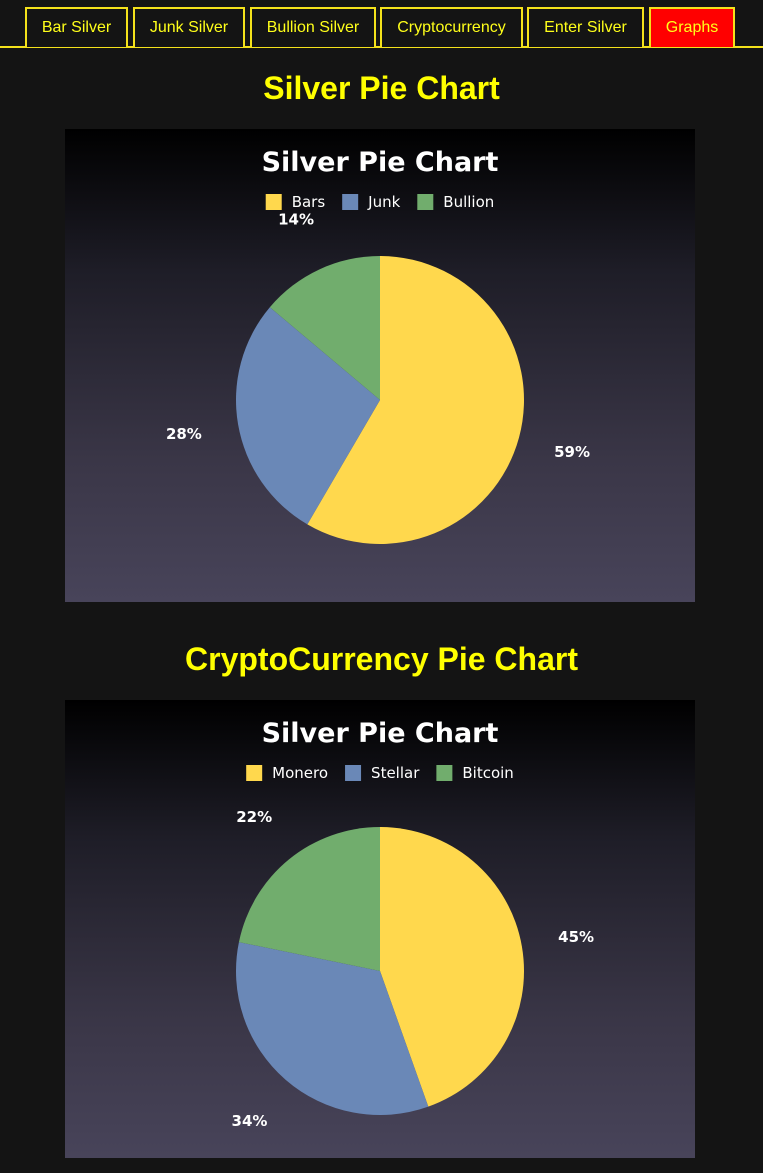  What do you see at coordinates (332, 1028) in the screenshot?
I see `crypto-slice-stellar` at bounding box center [332, 1028].